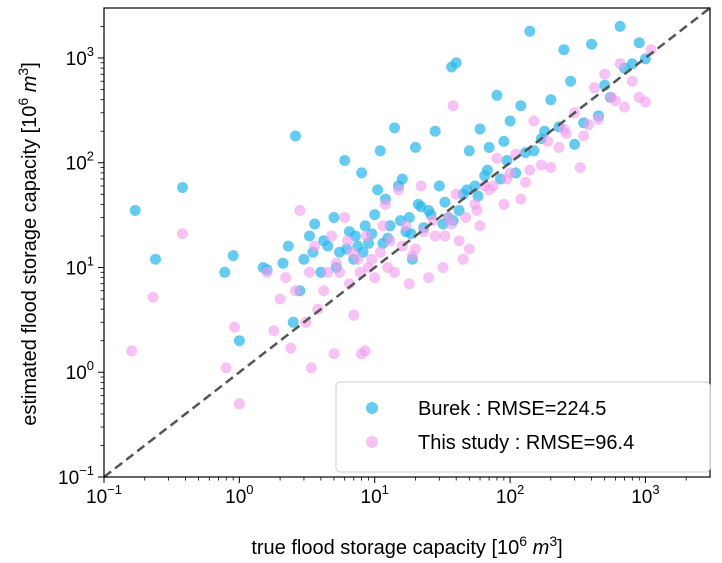 The height and width of the screenshot is (563, 722). I want to click on y-tick-label: 10³, so click(80, 57).